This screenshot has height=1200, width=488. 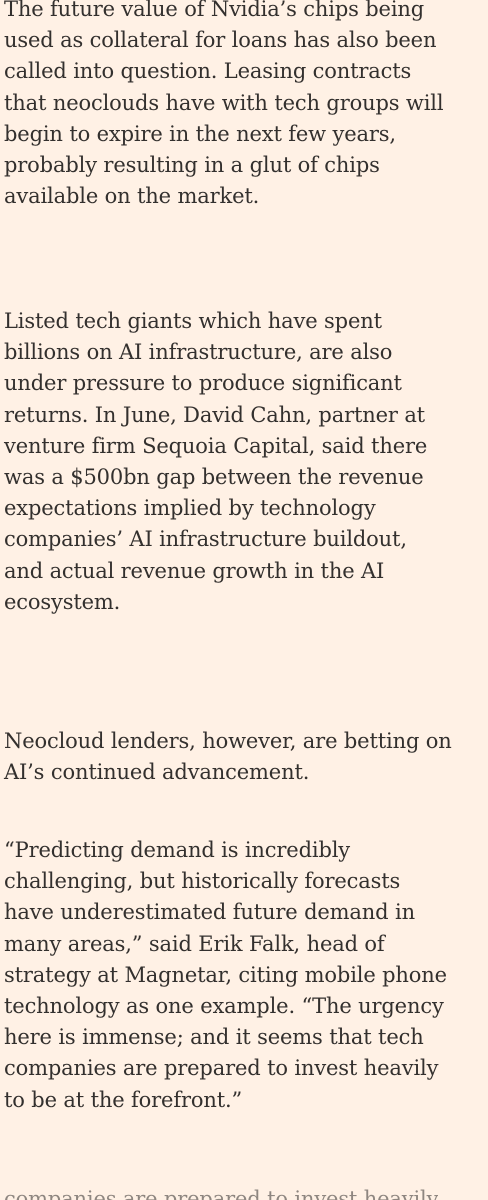 I want to click on text-line: The future value of Nvidia’s chips being, so click(x=214, y=10).